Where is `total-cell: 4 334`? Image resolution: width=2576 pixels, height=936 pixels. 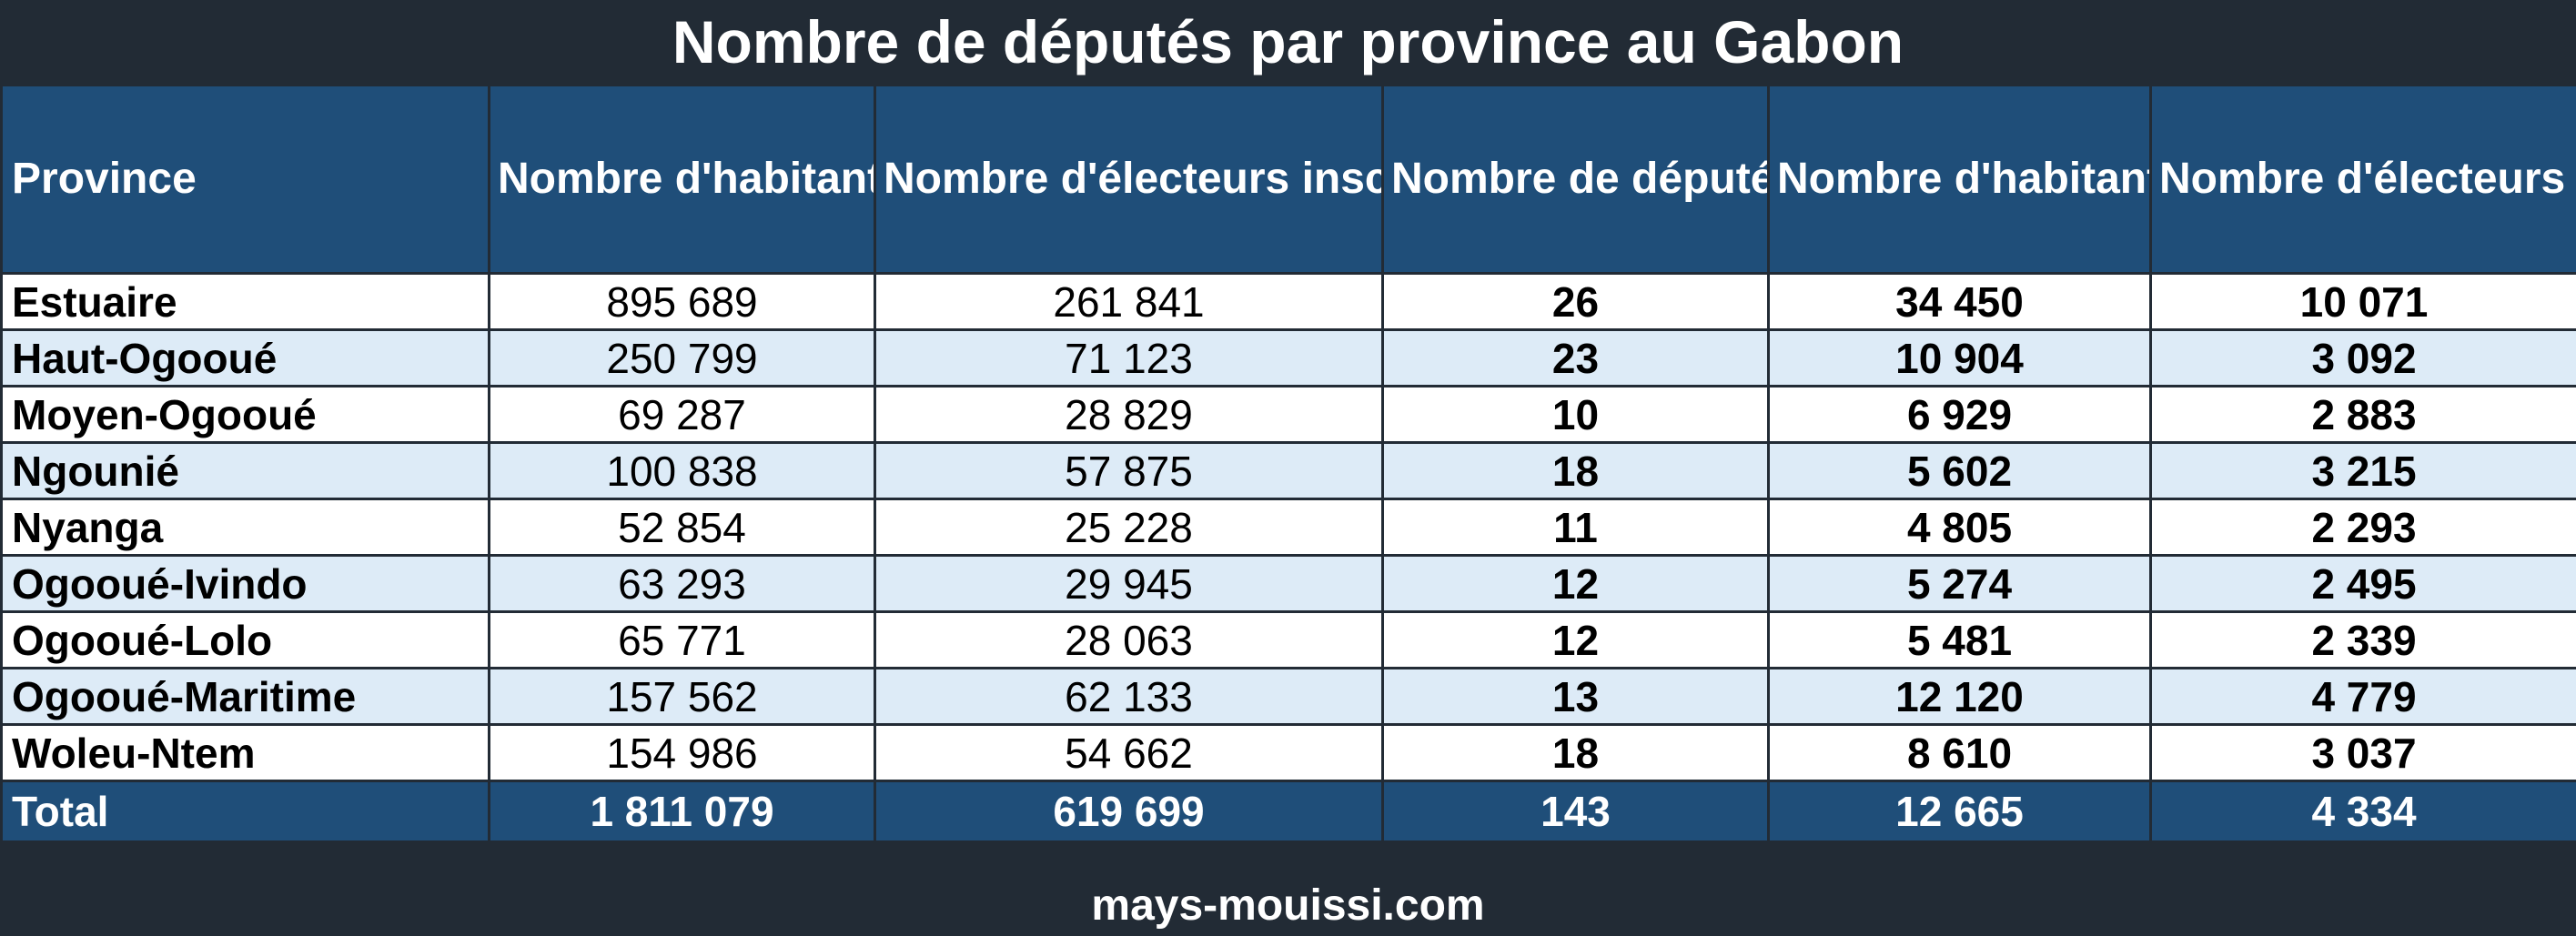
total-cell: 4 334 is located at coordinates (2362, 811).